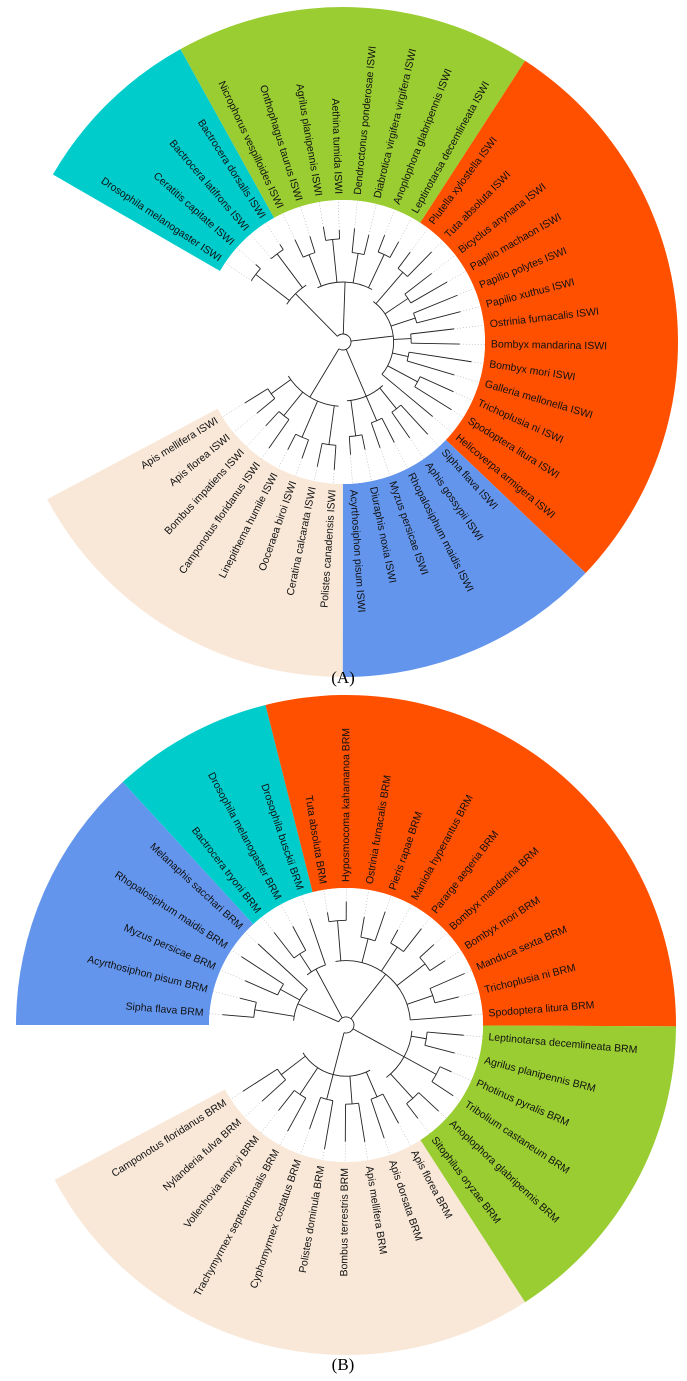  Describe the element at coordinates (217, 814) in the screenshot. I see `clade-sector-teal` at that location.